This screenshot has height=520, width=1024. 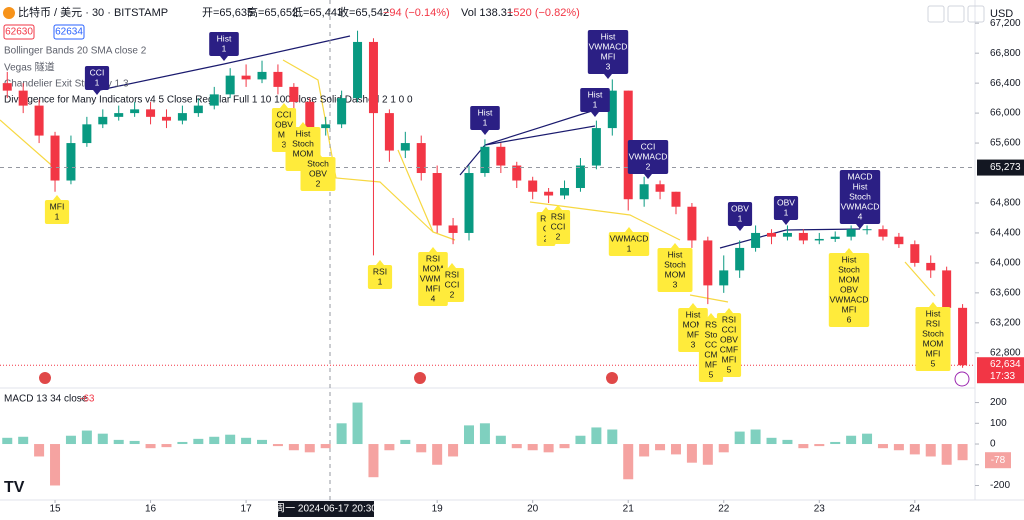 What do you see at coordinates (820, 509) in the screenshot?
I see `x-tick-label: 23` at bounding box center [820, 509].